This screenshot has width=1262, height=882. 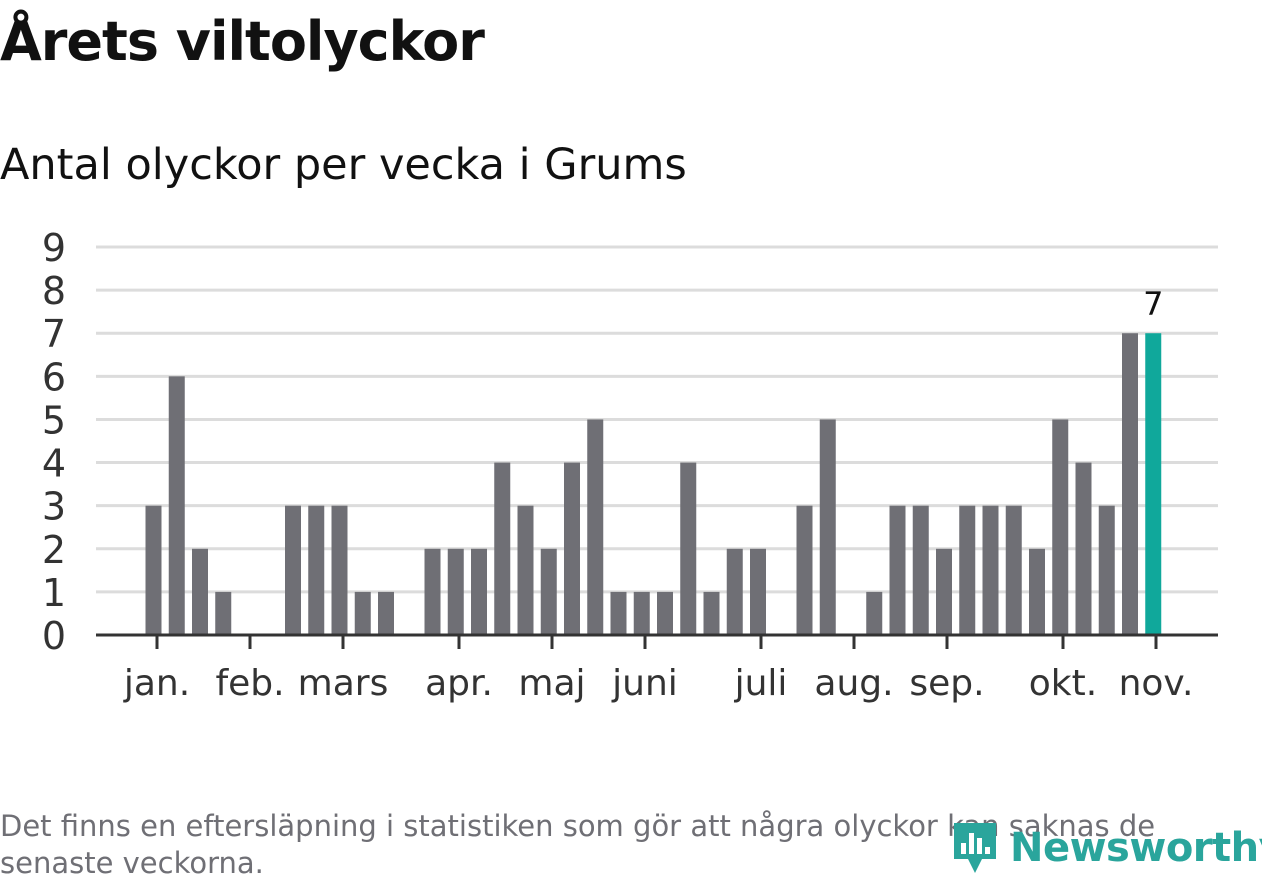 I want to click on y-tick-label: 9, so click(x=54, y=248).